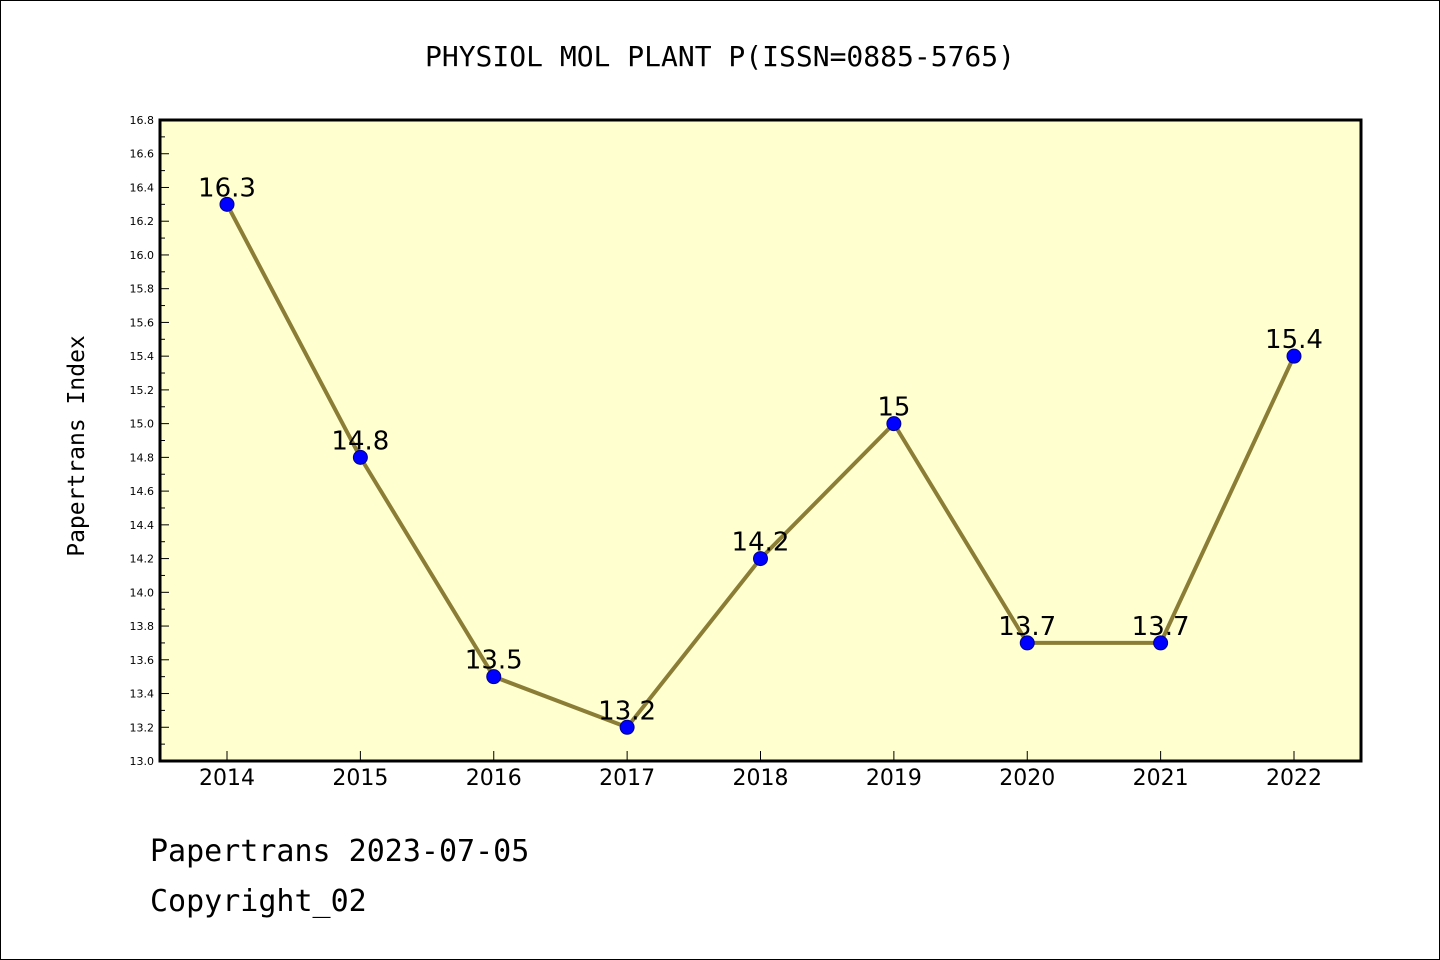 This screenshot has width=1440, height=960. Describe the element at coordinates (360, 441) in the screenshot. I see `data-label: 14.8` at that location.